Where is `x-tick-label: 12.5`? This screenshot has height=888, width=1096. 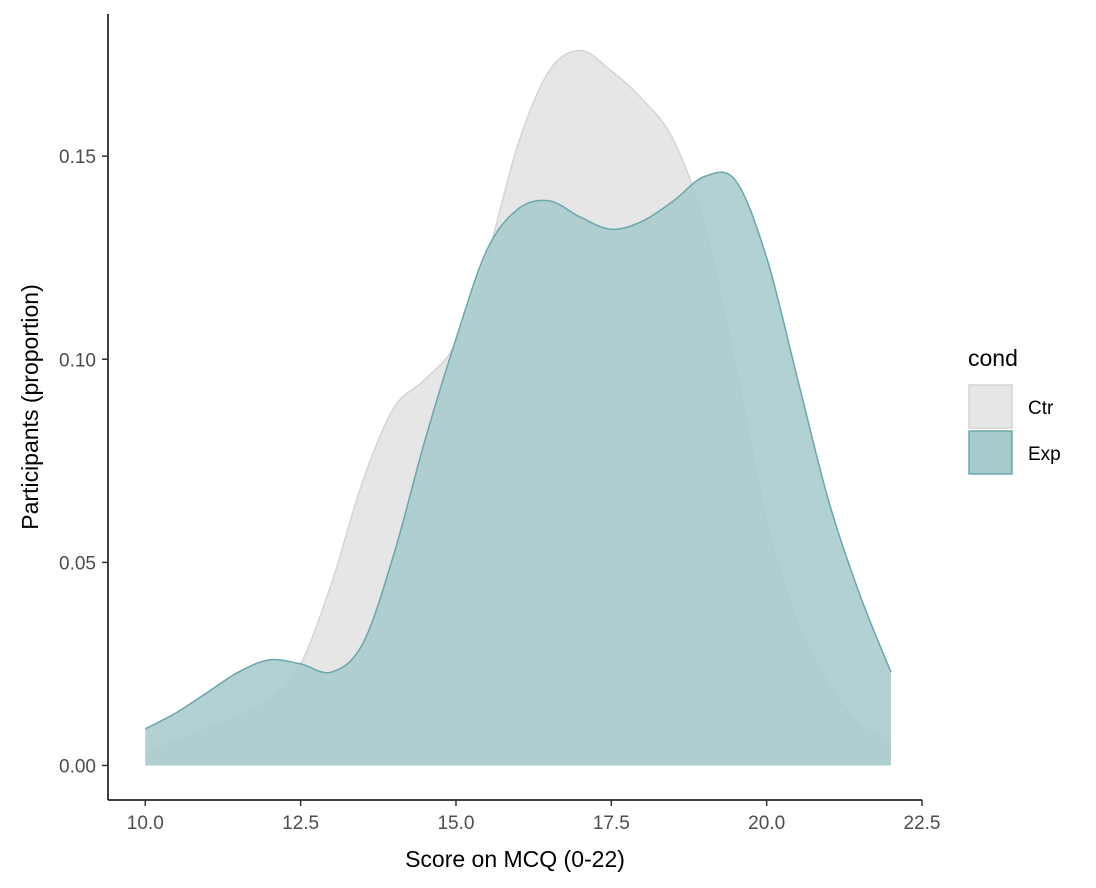 x-tick-label: 12.5 is located at coordinates (300, 823).